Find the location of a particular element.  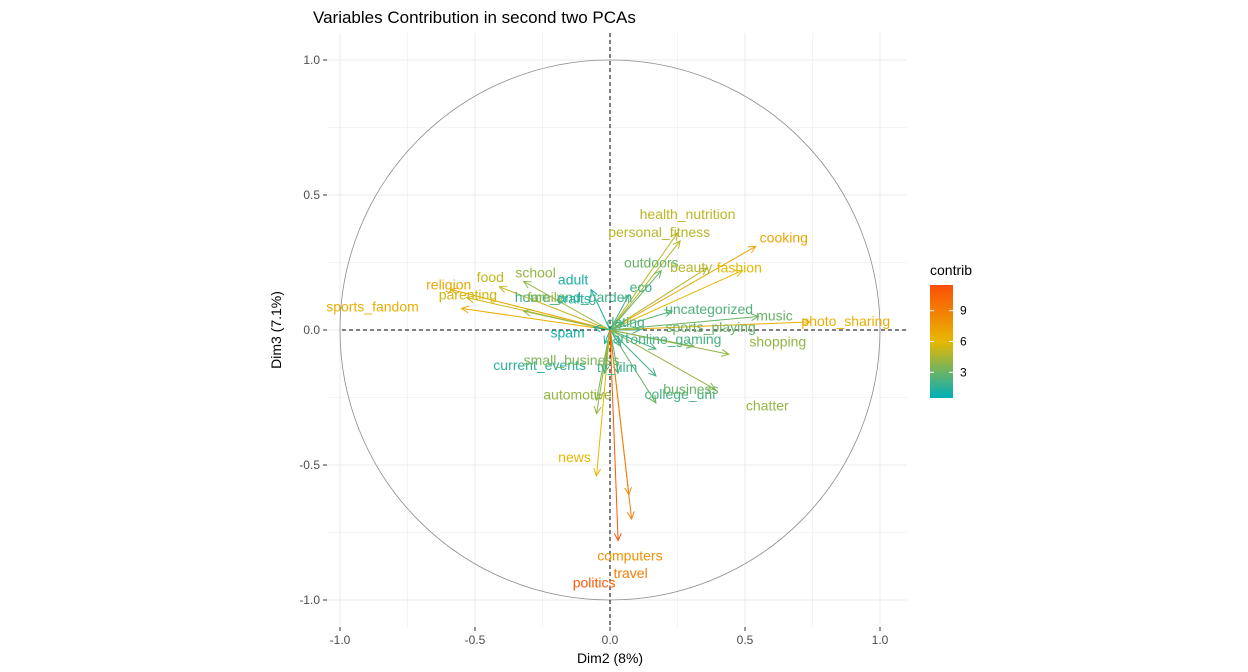

y-tick-label: 0.0 is located at coordinates (311, 330).